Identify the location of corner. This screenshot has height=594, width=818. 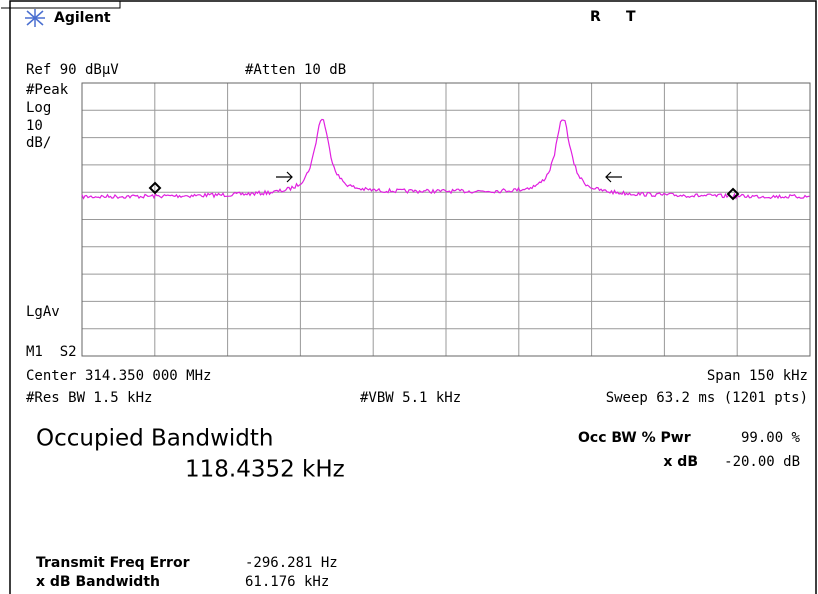
(61, 5).